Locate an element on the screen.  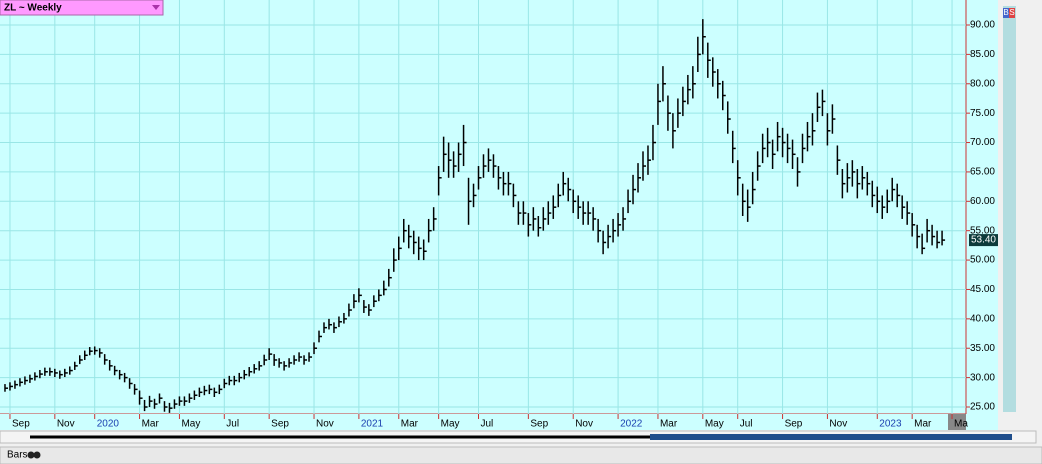
y-tick-label: 40.00 is located at coordinates (982, 318).